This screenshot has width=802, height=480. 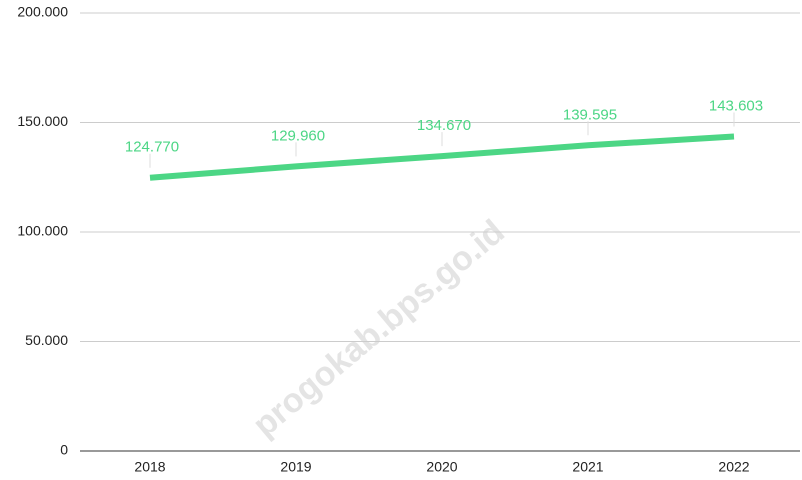 I want to click on x-tick-label: 2018, so click(x=149, y=467).